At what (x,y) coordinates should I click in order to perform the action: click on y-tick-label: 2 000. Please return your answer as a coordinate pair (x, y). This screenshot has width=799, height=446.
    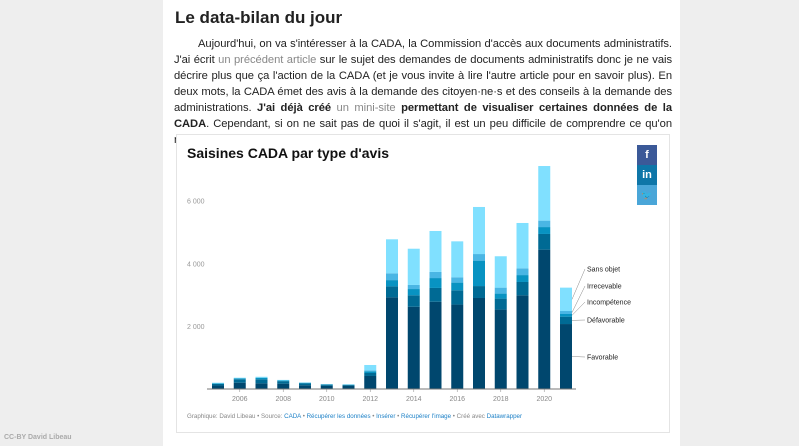
    Looking at the image, I should click on (196, 327).